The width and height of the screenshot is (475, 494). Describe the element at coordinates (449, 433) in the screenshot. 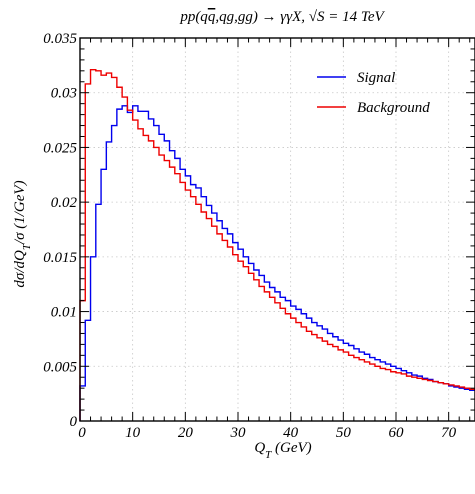

I see `x-tick-label: 70` at that location.